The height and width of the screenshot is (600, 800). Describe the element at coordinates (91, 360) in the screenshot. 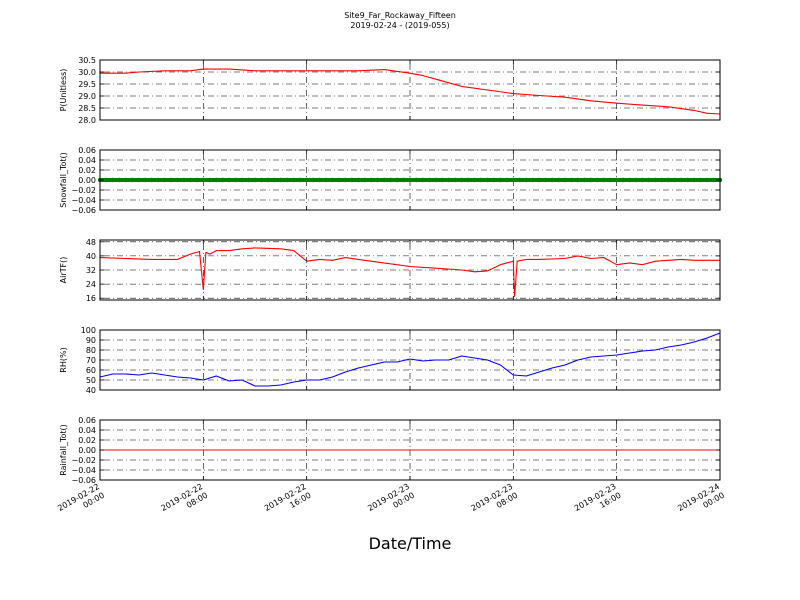

I see `y-tick-label: 70` at that location.